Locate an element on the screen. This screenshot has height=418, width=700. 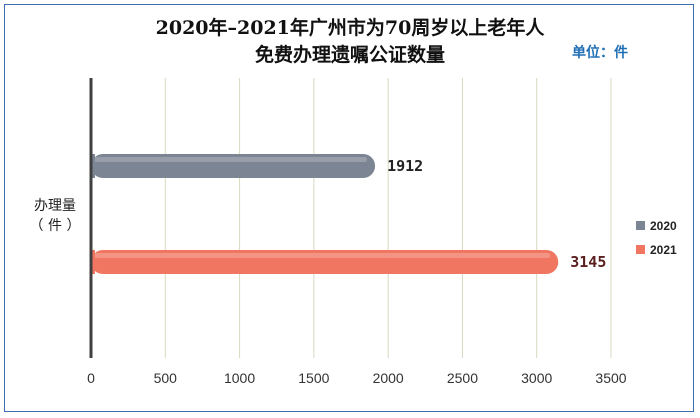
legend-label: 2020 is located at coordinates (663, 226).